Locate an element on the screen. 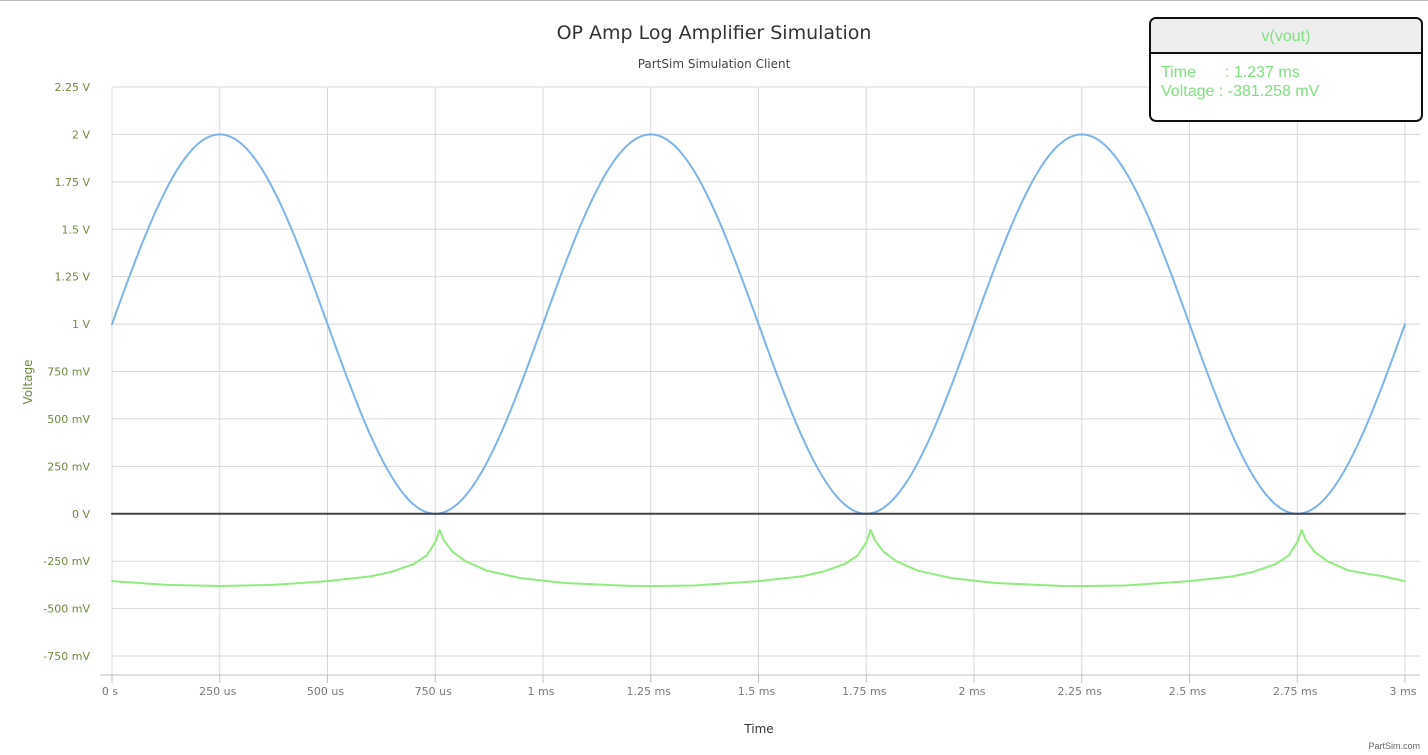 The height and width of the screenshot is (755, 1428). x-tick-label: 1.25 ms is located at coordinates (649, 691).